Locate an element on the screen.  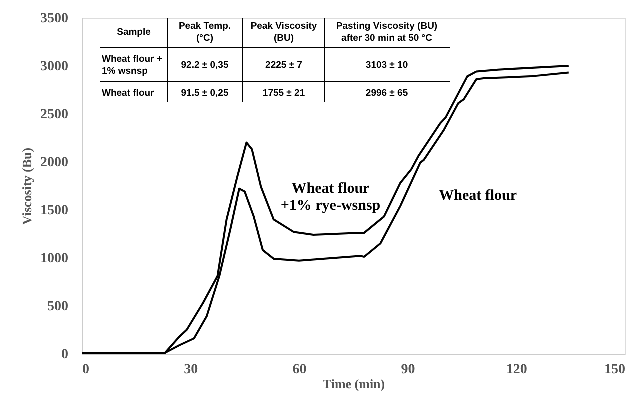
x-tick-label: 90 is located at coordinates (408, 370).